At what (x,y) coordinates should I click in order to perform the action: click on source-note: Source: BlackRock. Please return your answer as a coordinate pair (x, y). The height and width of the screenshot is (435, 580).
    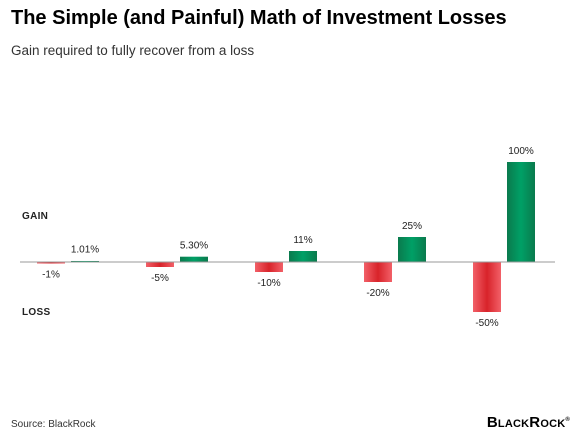
    Looking at the image, I should click on (53, 424).